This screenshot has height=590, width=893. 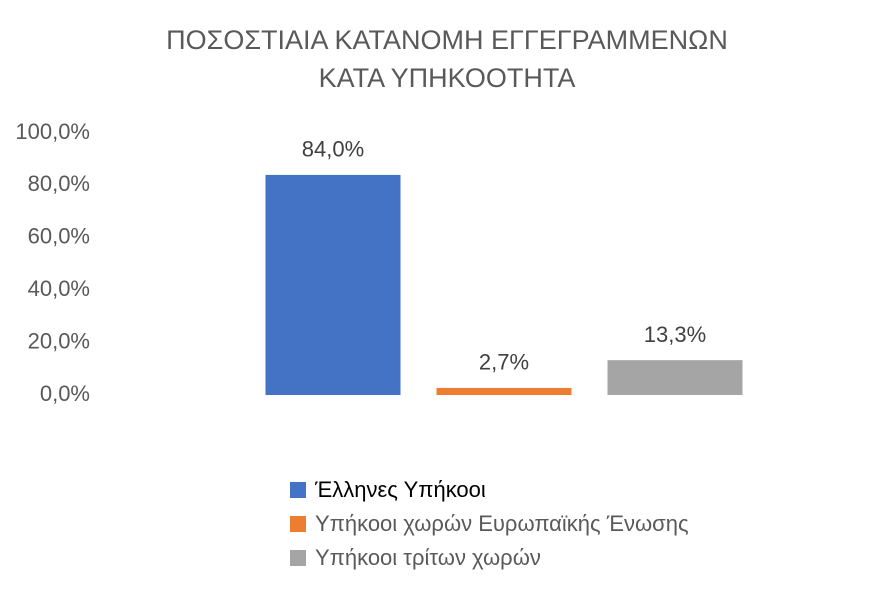 What do you see at coordinates (675, 334) in the screenshot?
I see `data-label: 13,3%` at bounding box center [675, 334].